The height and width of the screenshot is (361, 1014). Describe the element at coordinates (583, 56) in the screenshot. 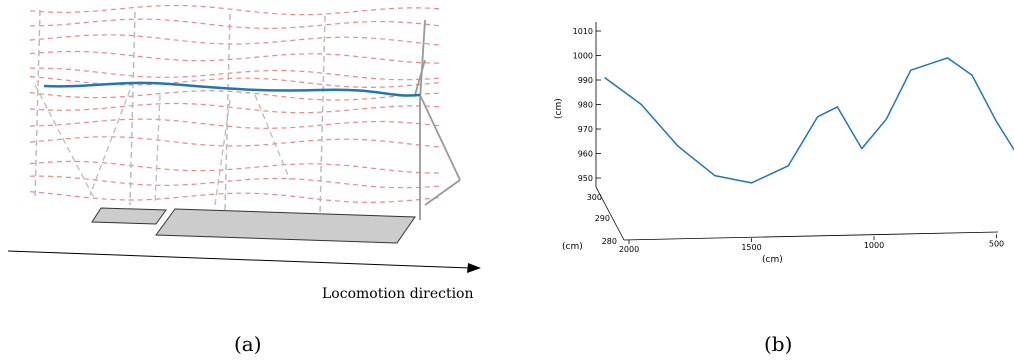

I see `z-tick-label: 1000` at that location.